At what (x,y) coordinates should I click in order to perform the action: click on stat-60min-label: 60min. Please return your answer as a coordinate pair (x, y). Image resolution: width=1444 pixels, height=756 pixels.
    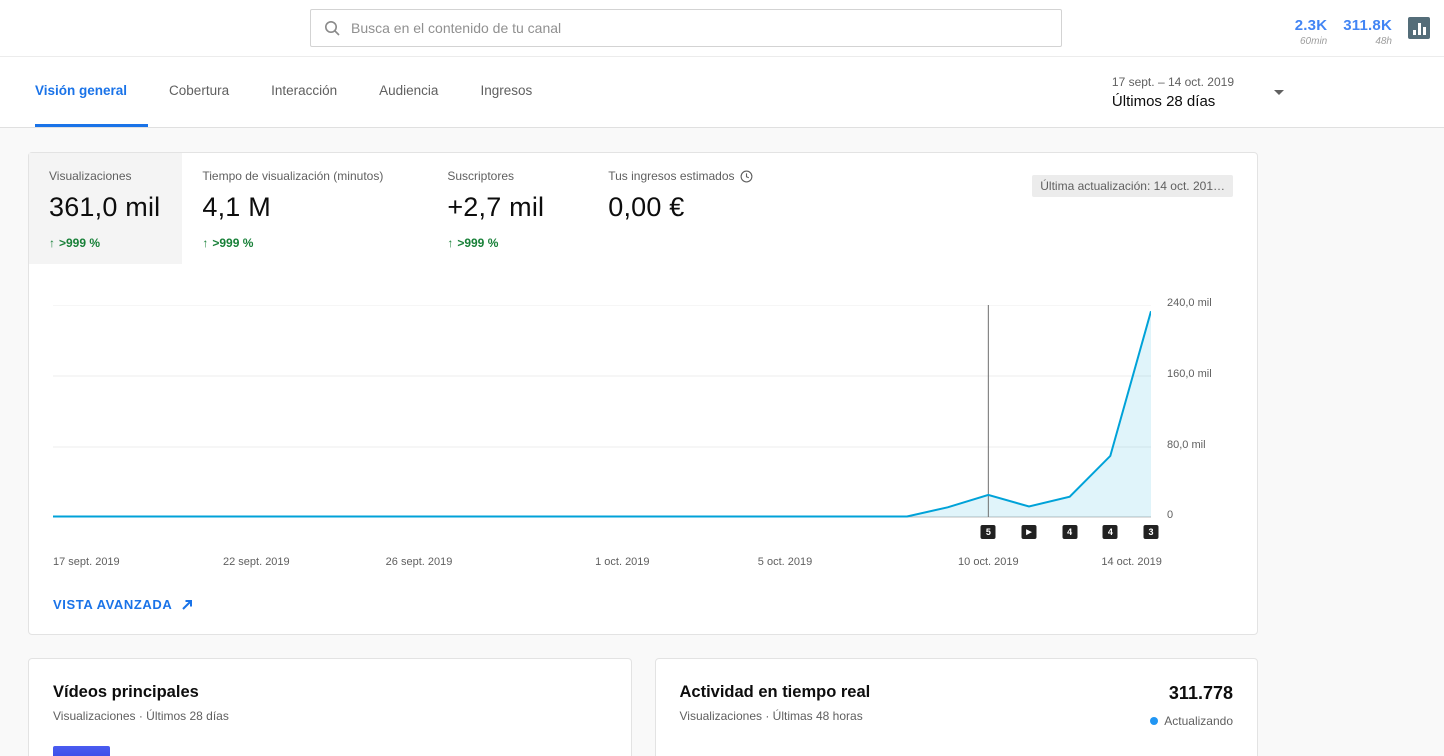
    Looking at the image, I should click on (1314, 41).